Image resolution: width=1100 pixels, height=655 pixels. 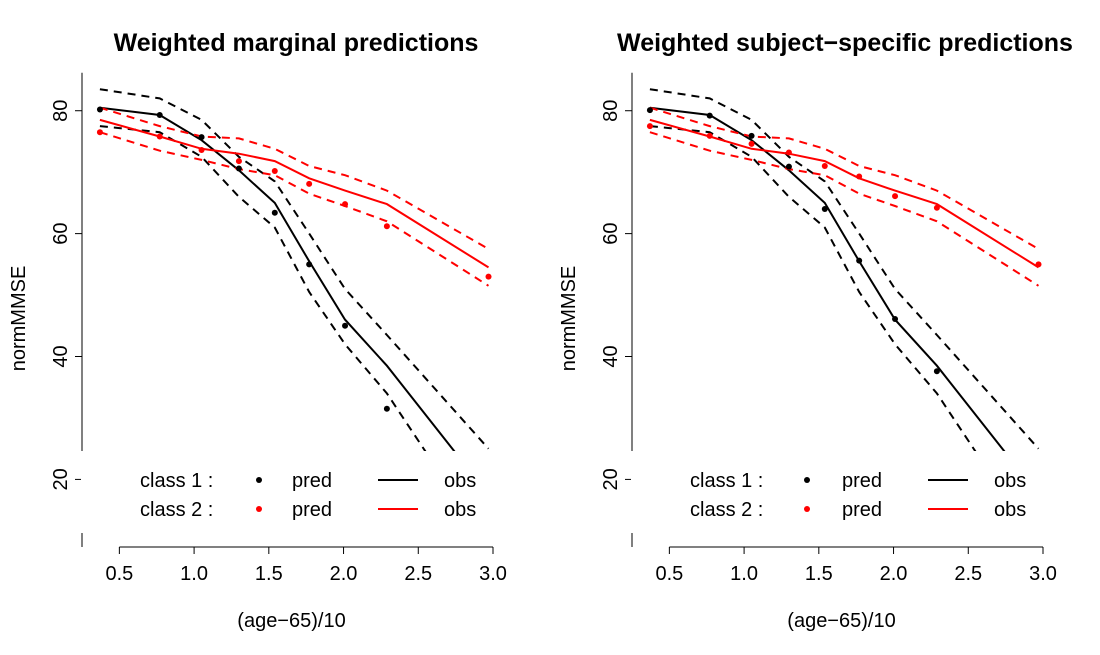 I want to click on chart-title: Weighted subject−specific predictions, so click(x=845, y=43).